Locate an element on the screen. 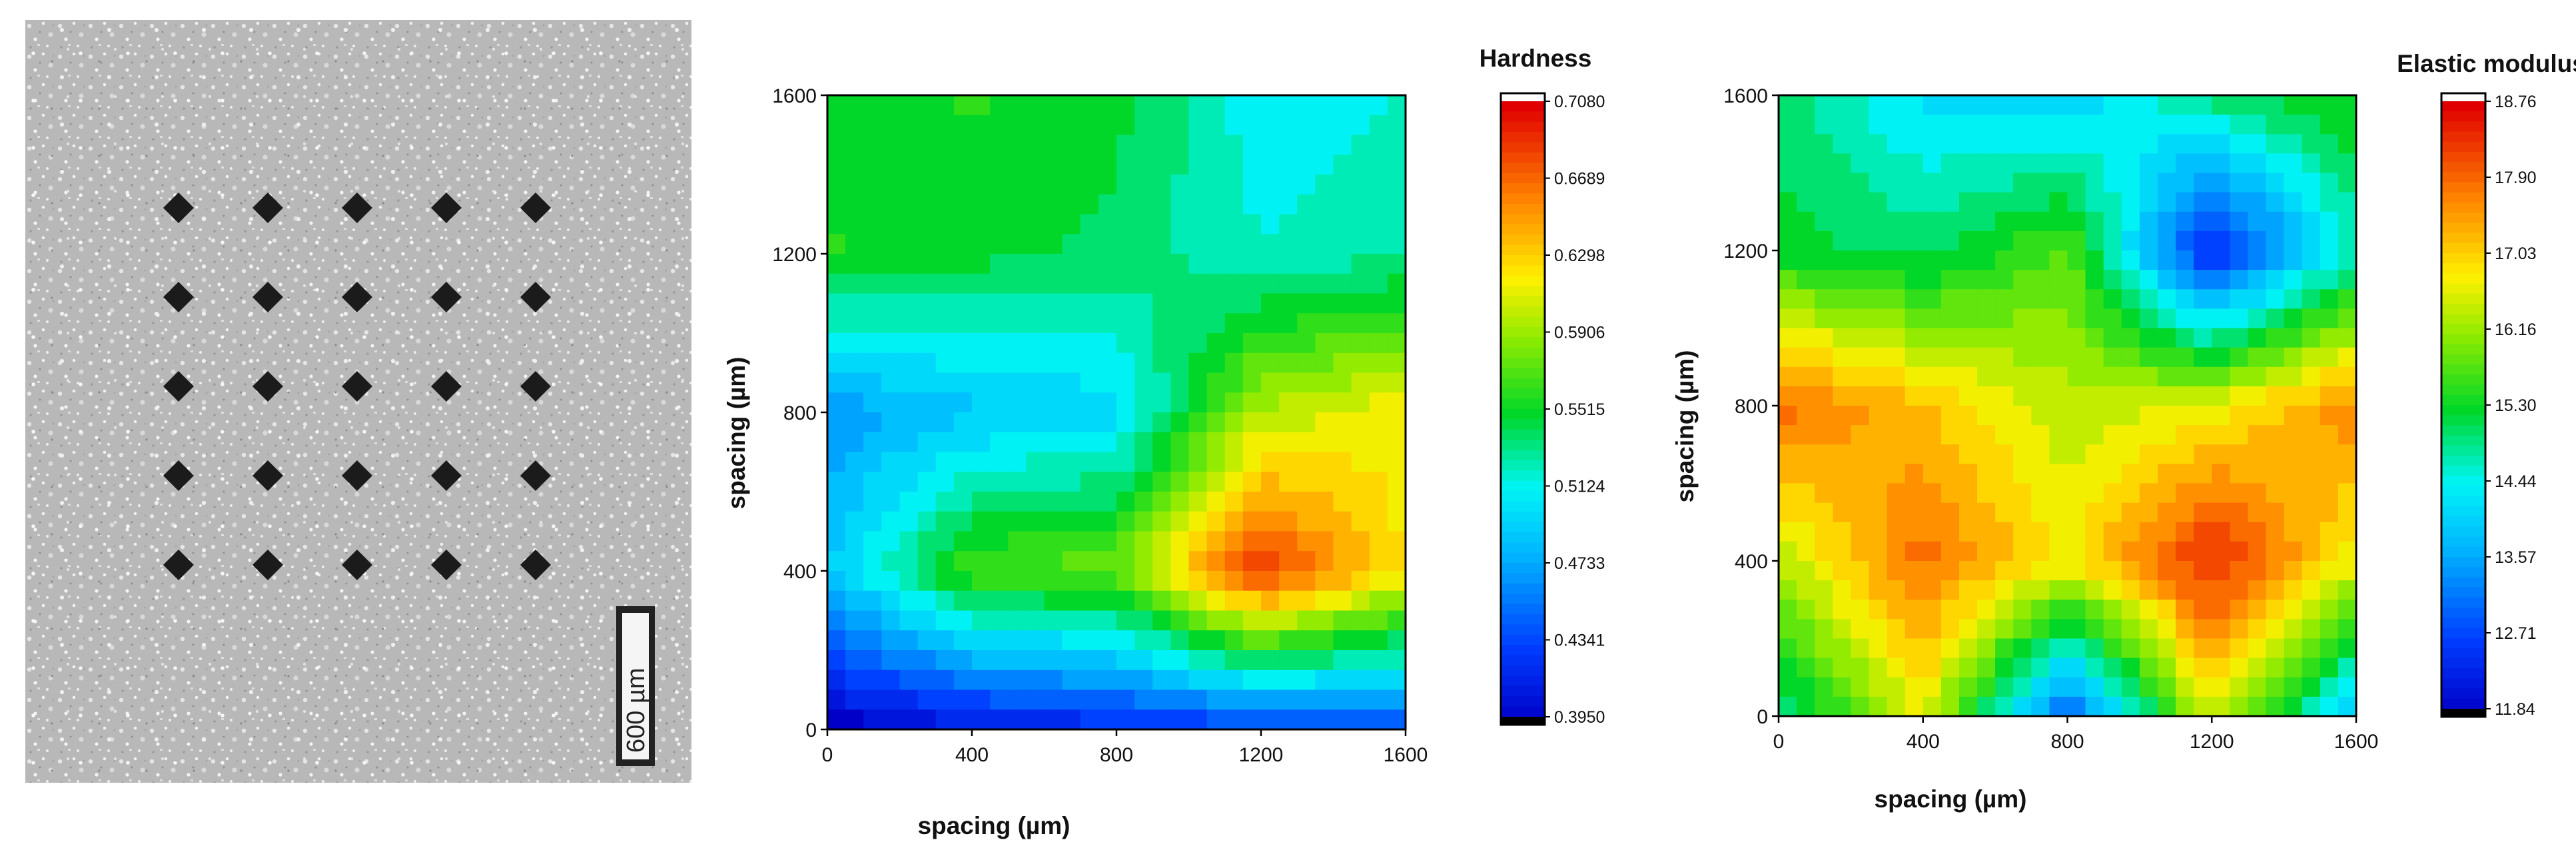 This screenshot has width=2576, height=854. colorbar-tick-label: 0.4341 is located at coordinates (1580, 641).